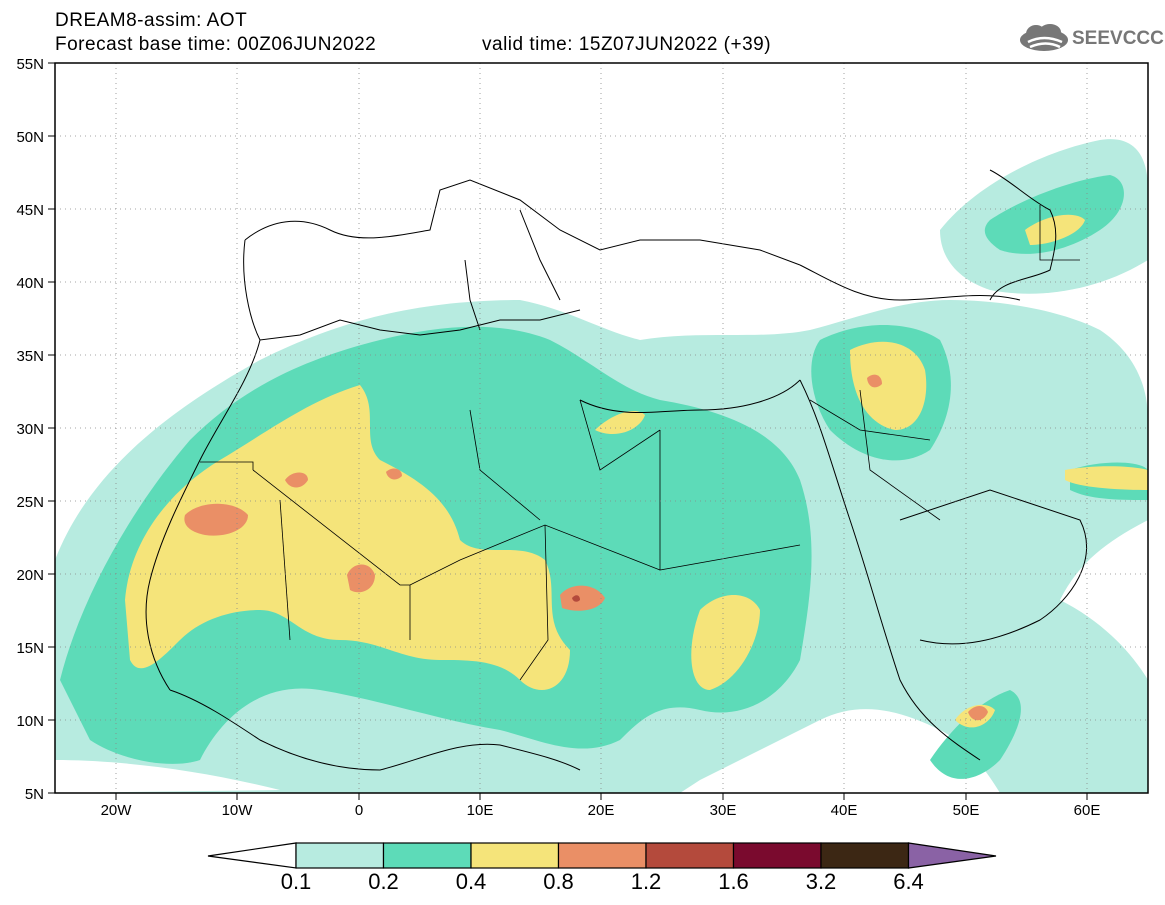 The height and width of the screenshot is (905, 1165). Describe the element at coordinates (627, 44) in the screenshot. I see `valid-time: valid time: 15Z07JUN2022 (+39)` at that location.